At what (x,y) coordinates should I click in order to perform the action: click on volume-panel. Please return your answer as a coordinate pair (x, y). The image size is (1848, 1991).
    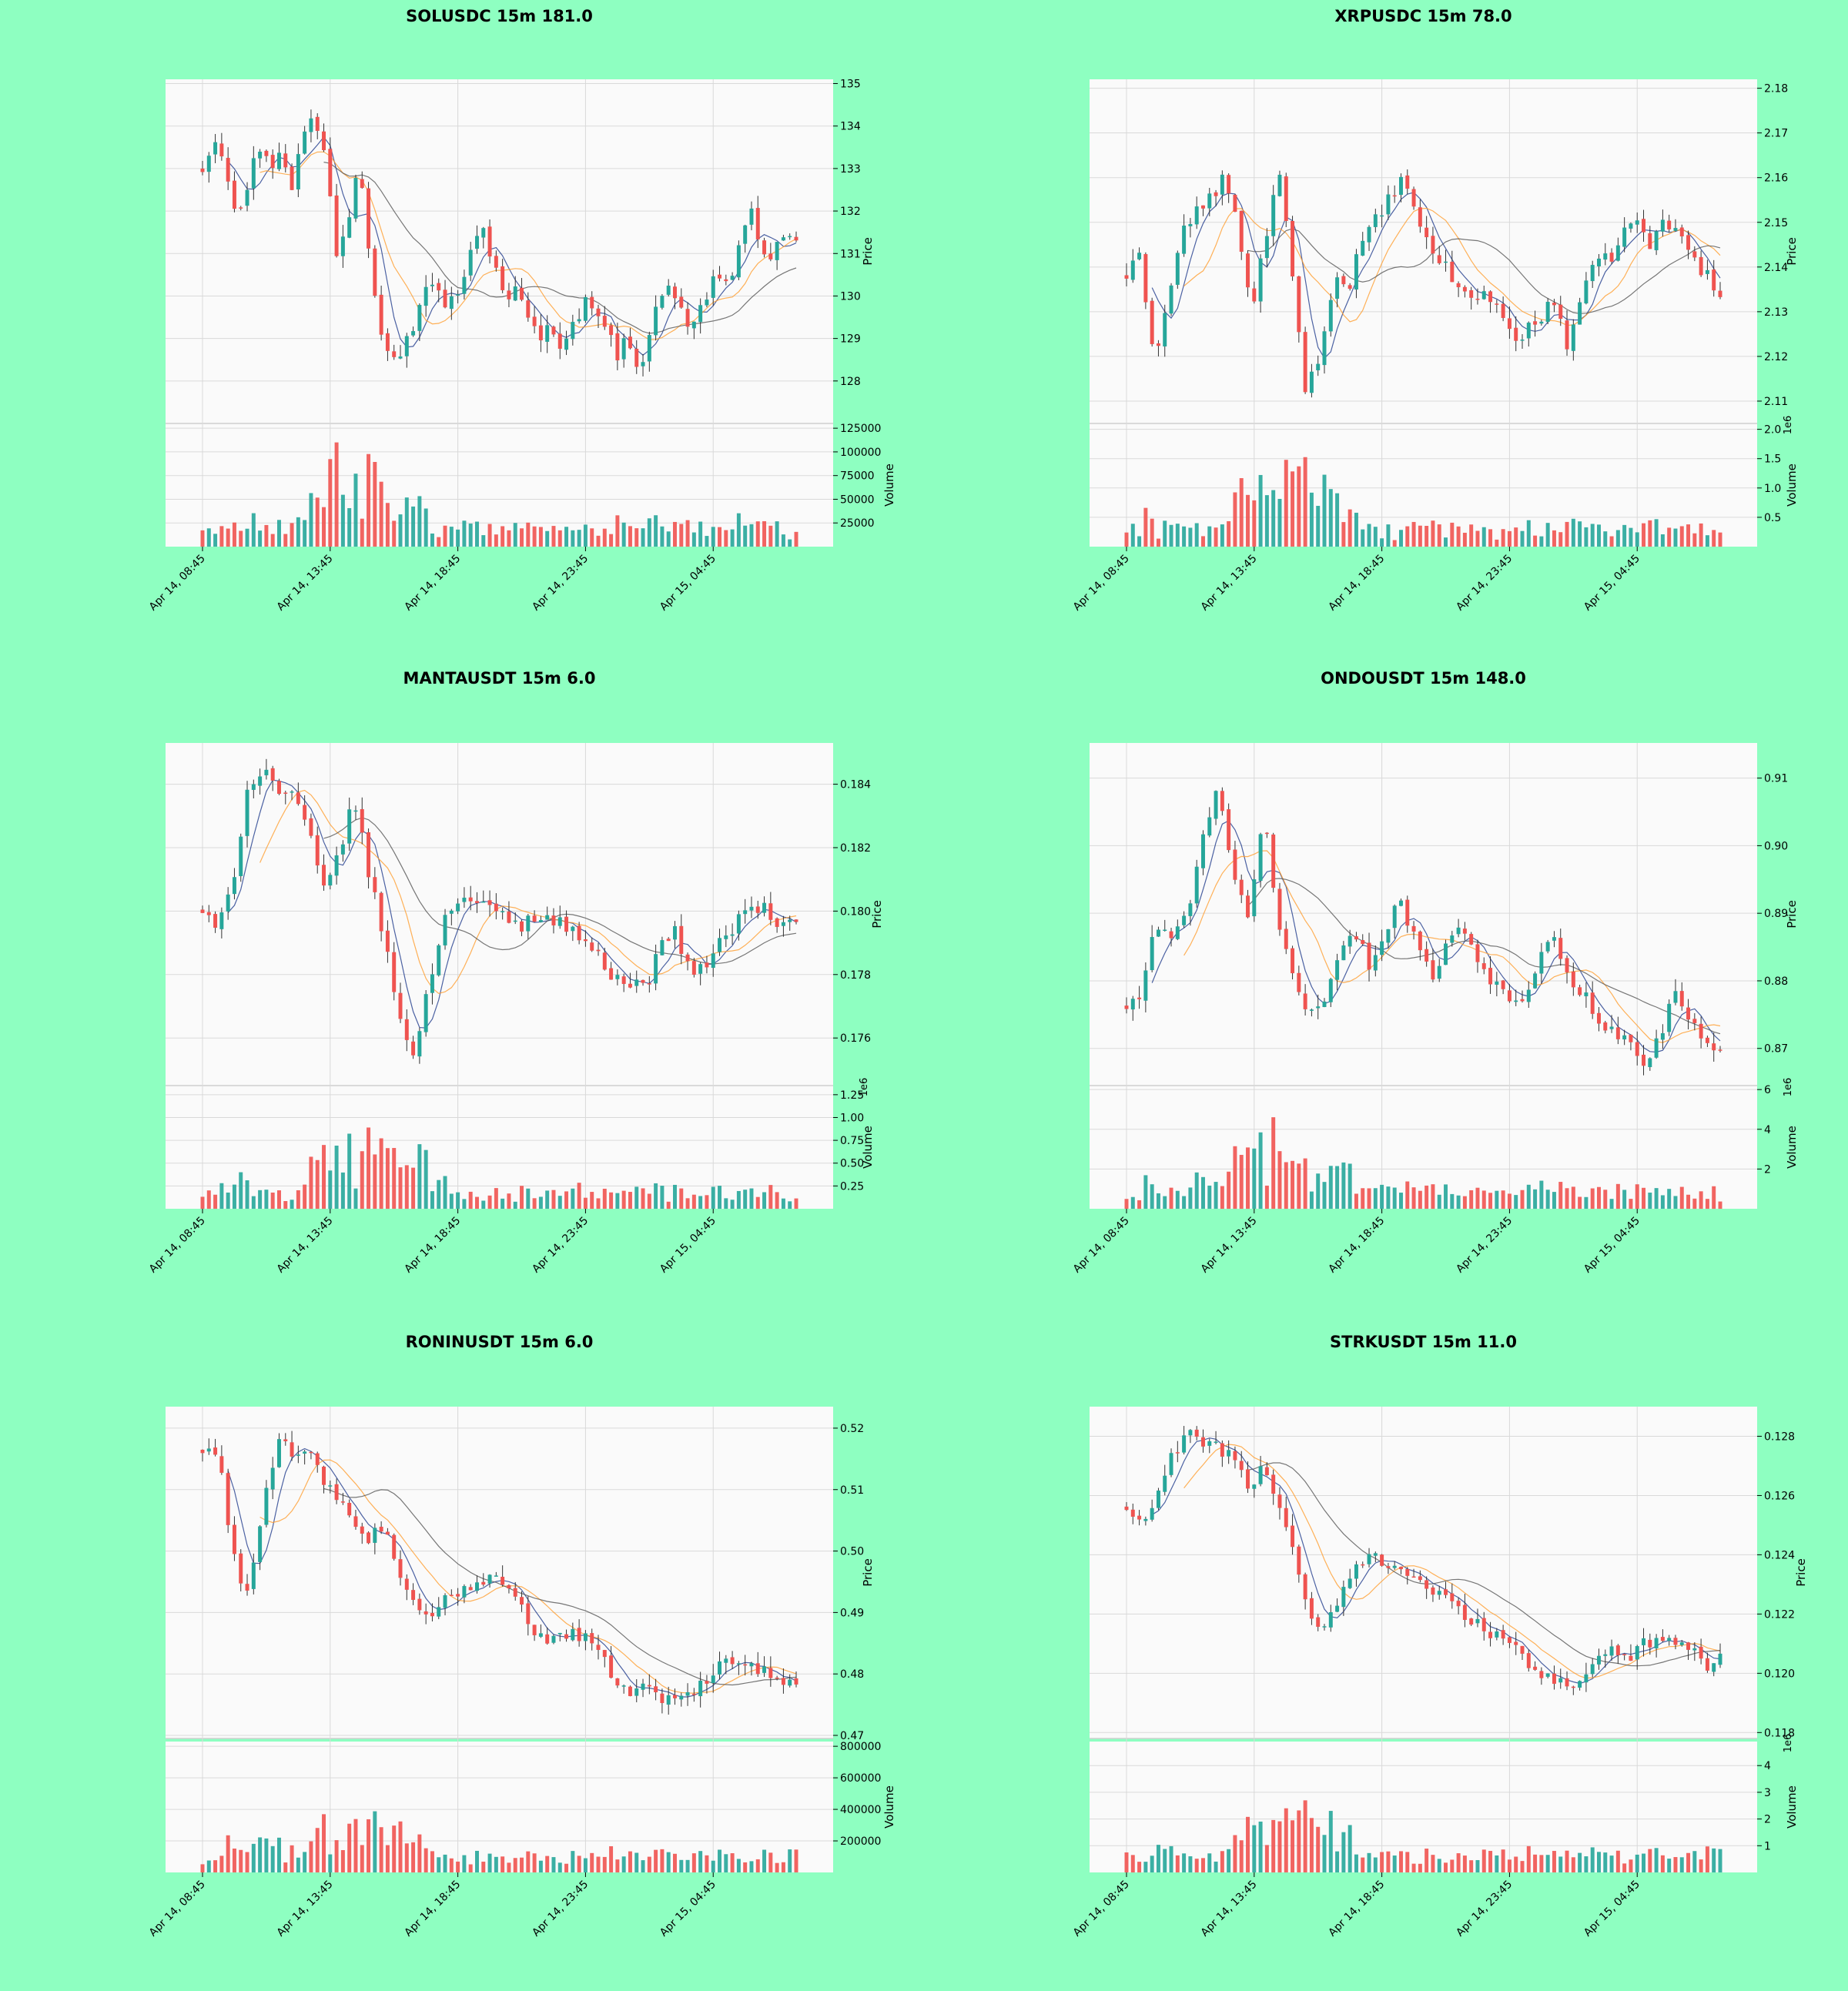
    Looking at the image, I should click on (499, 485).